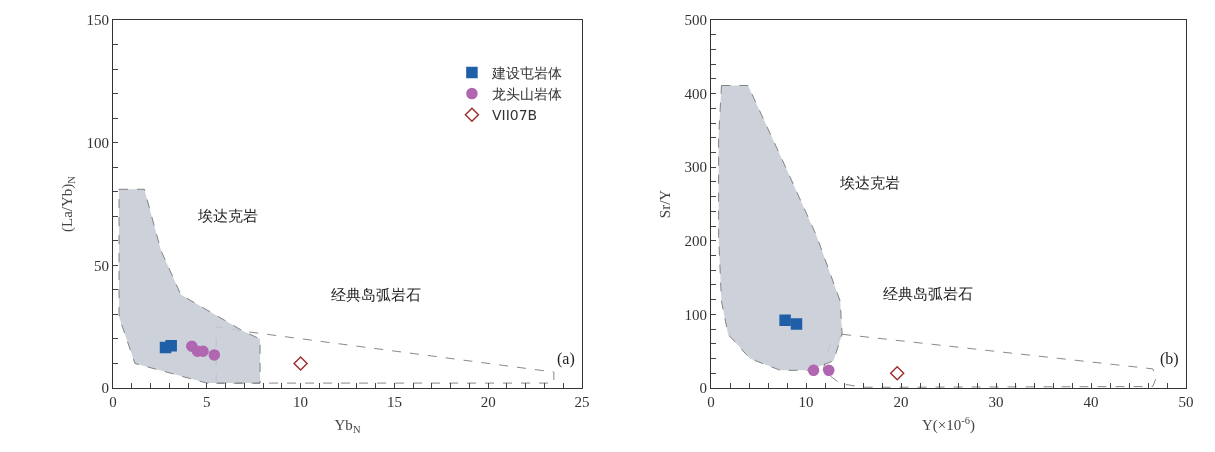 Image resolution: width=1215 pixels, height=452 pixels. What do you see at coordinates (347, 426) in the screenshot?
I see `x-axis-title: Yb$_{N}$` at bounding box center [347, 426].